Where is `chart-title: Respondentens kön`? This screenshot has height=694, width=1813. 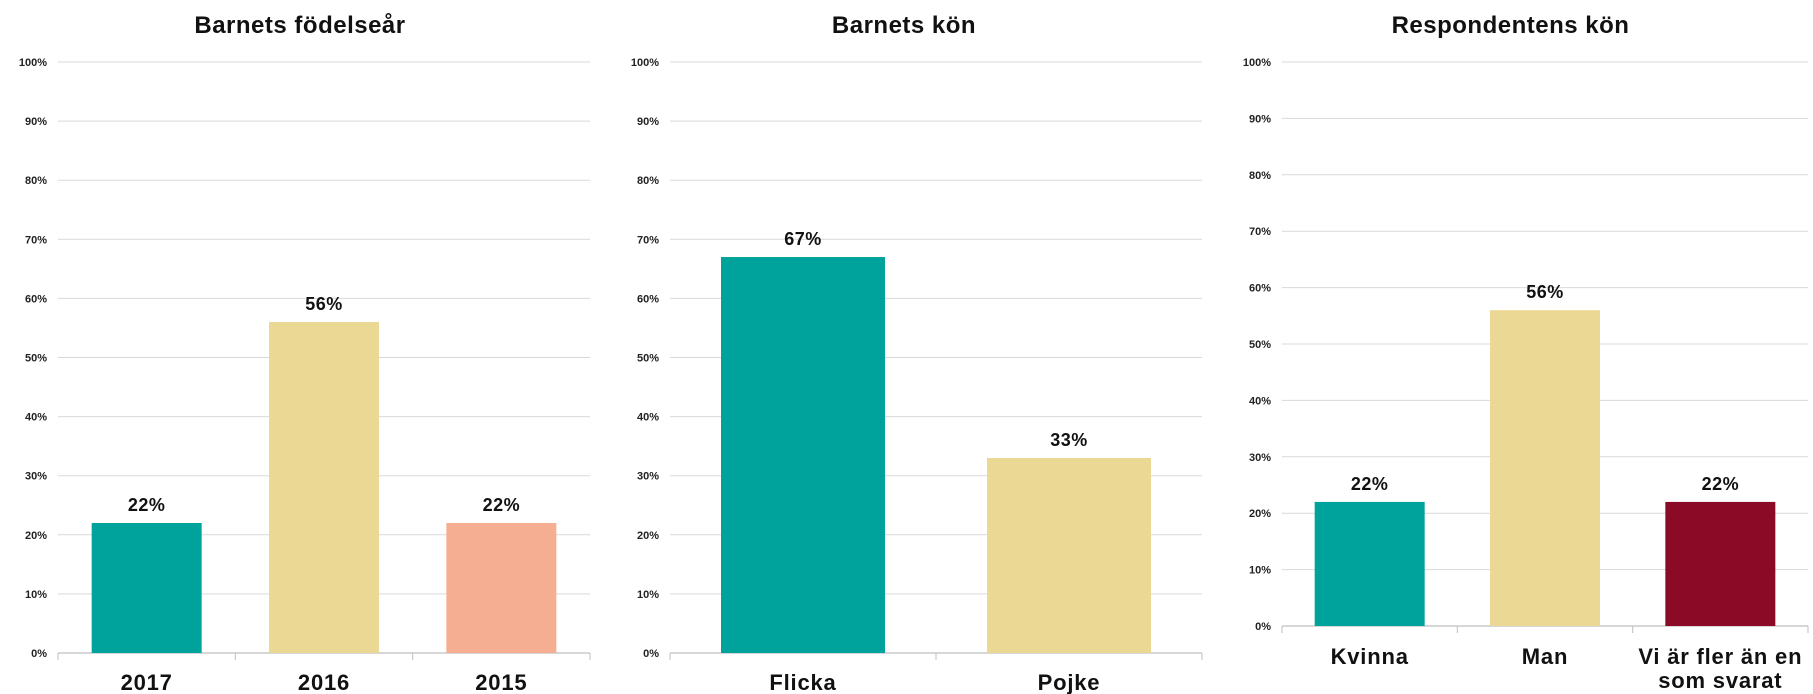 chart-title: Respondentens kön is located at coordinates (1510, 25).